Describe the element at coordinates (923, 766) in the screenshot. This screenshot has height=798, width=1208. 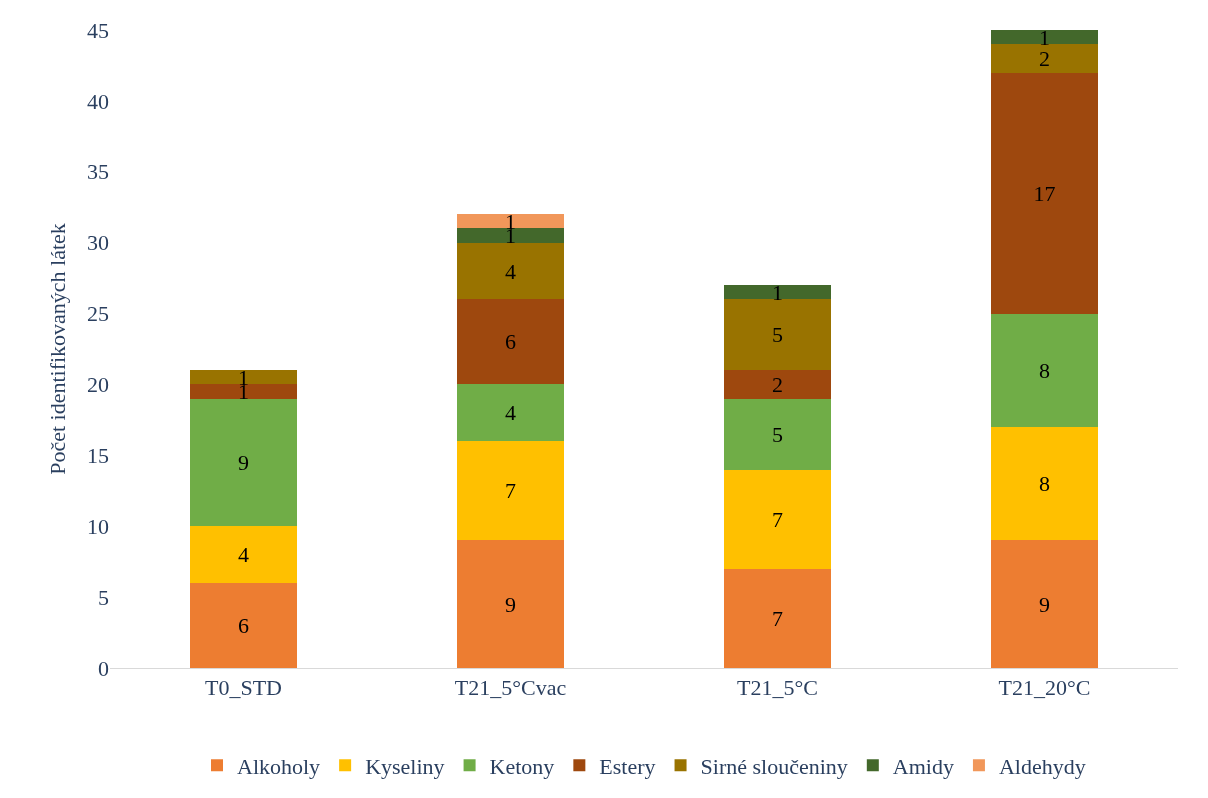
I see `legend-label: Amidy` at that location.